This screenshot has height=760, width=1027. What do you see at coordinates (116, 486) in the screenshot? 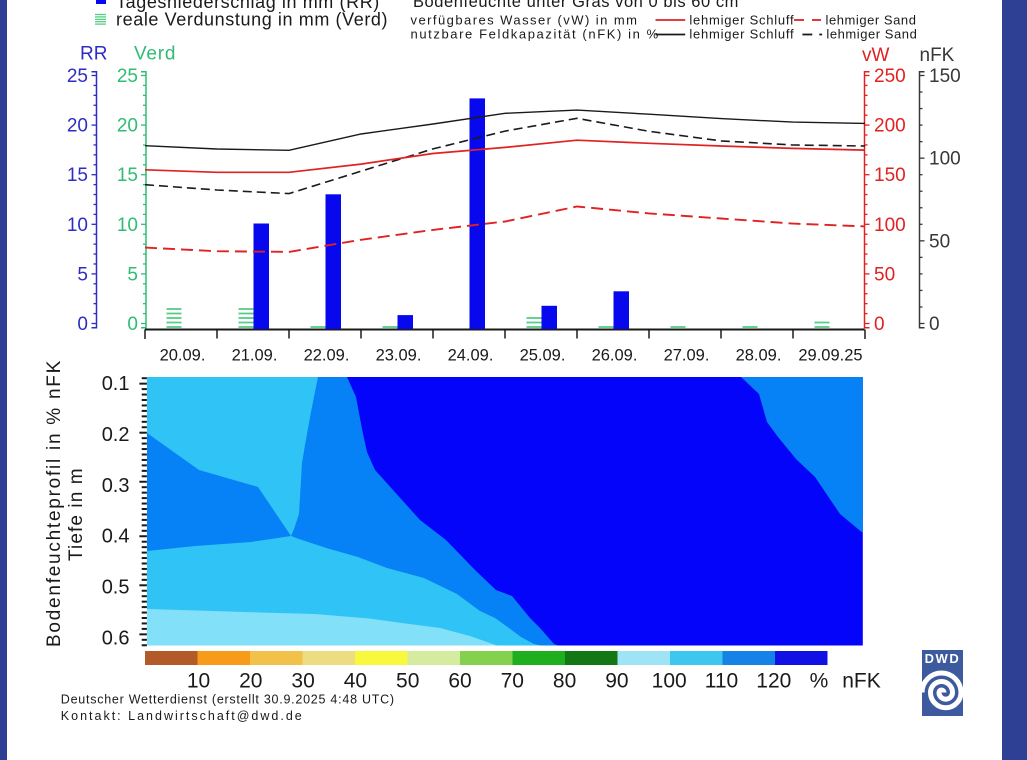
I see `svg-text: 0.3` at bounding box center [116, 486].